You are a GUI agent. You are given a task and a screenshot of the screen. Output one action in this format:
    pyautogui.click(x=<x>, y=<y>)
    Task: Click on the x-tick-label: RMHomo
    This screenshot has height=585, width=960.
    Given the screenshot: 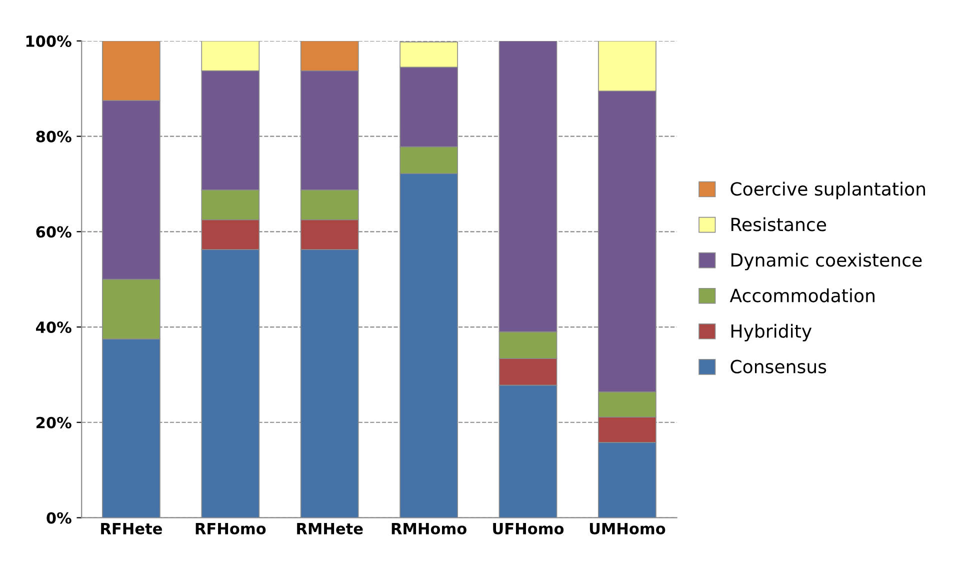 What is the action you would take?
    pyautogui.click(x=429, y=528)
    